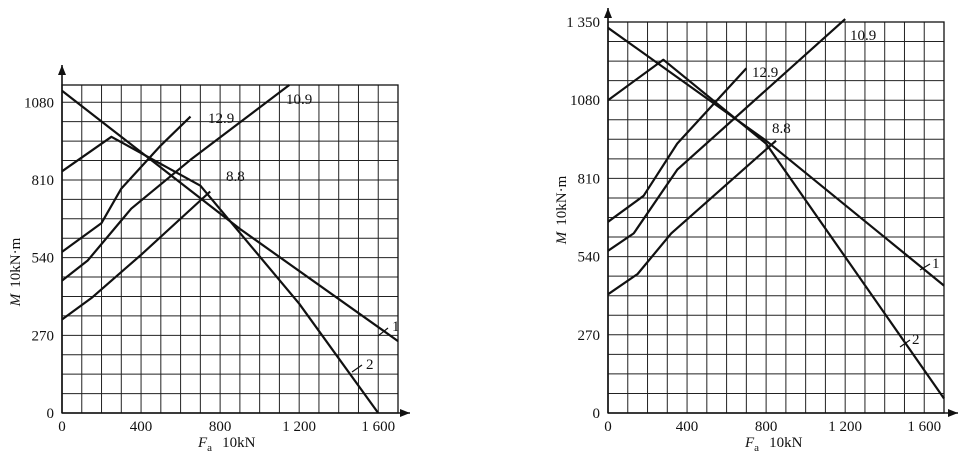 The height and width of the screenshot is (460, 969). What do you see at coordinates (583, 23) in the screenshot?
I see `y-tick-label: 1 350` at bounding box center [583, 23].